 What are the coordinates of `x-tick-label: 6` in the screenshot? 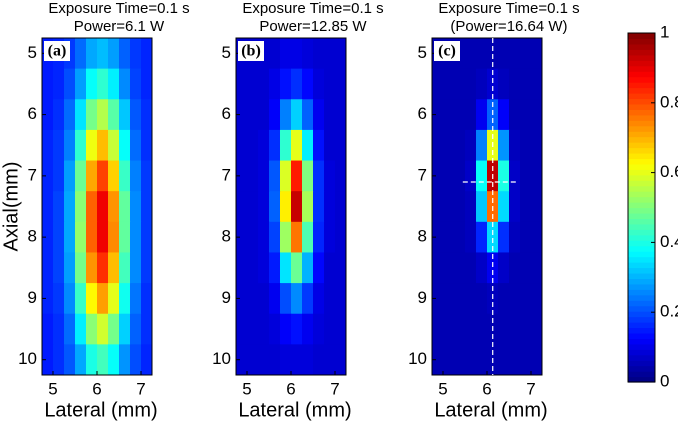 It's located at (290, 388).